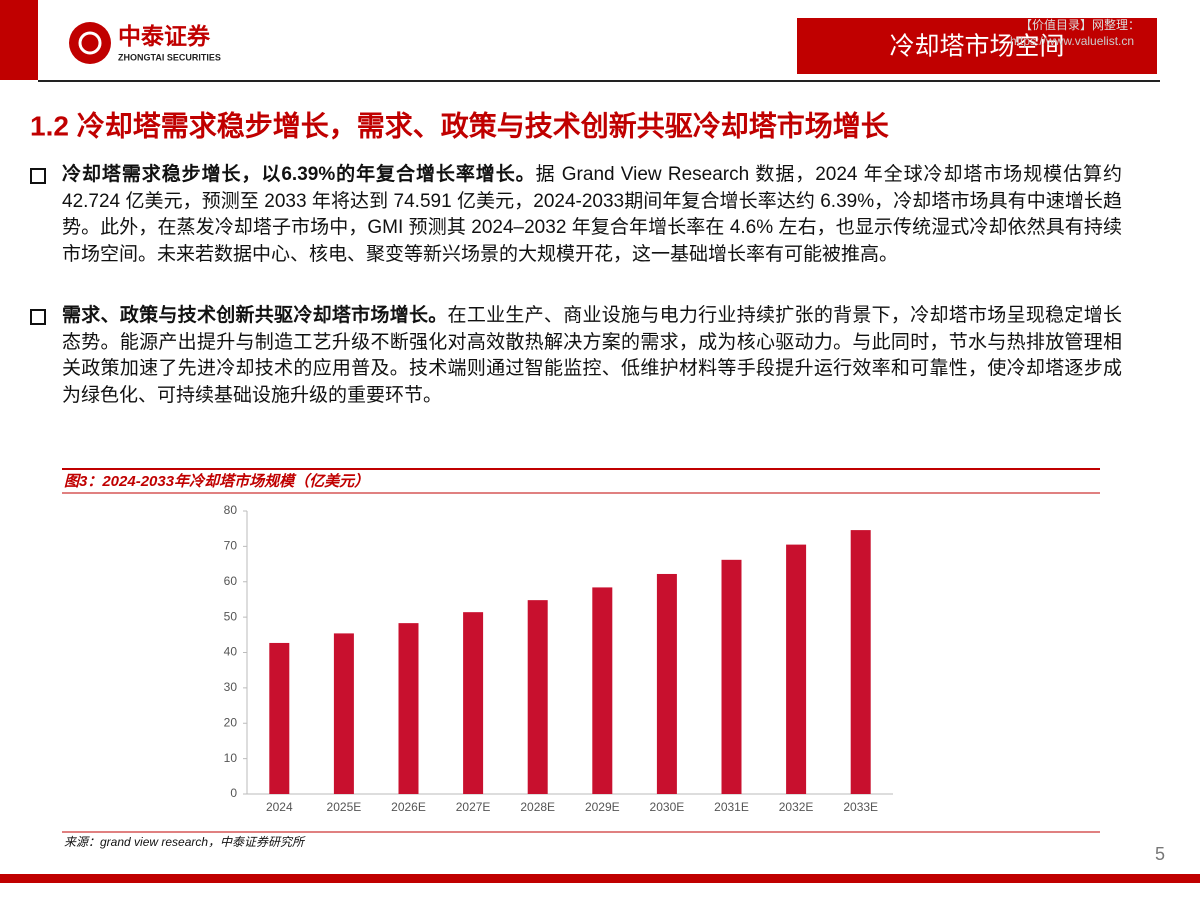  Describe the element at coordinates (473, 807) in the screenshot. I see `x-tick-label: 2027E` at that location.